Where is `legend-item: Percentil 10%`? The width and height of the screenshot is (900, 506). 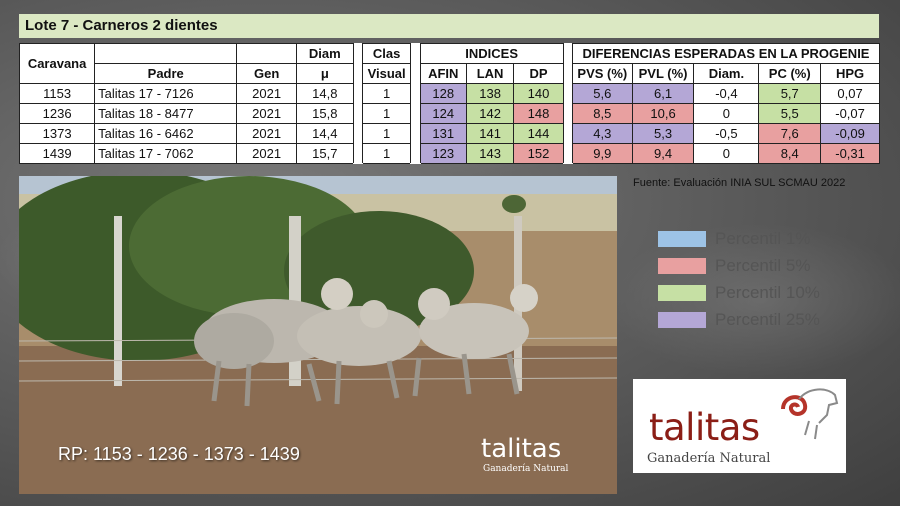 legend-item: Percentil 10% is located at coordinates (739, 293).